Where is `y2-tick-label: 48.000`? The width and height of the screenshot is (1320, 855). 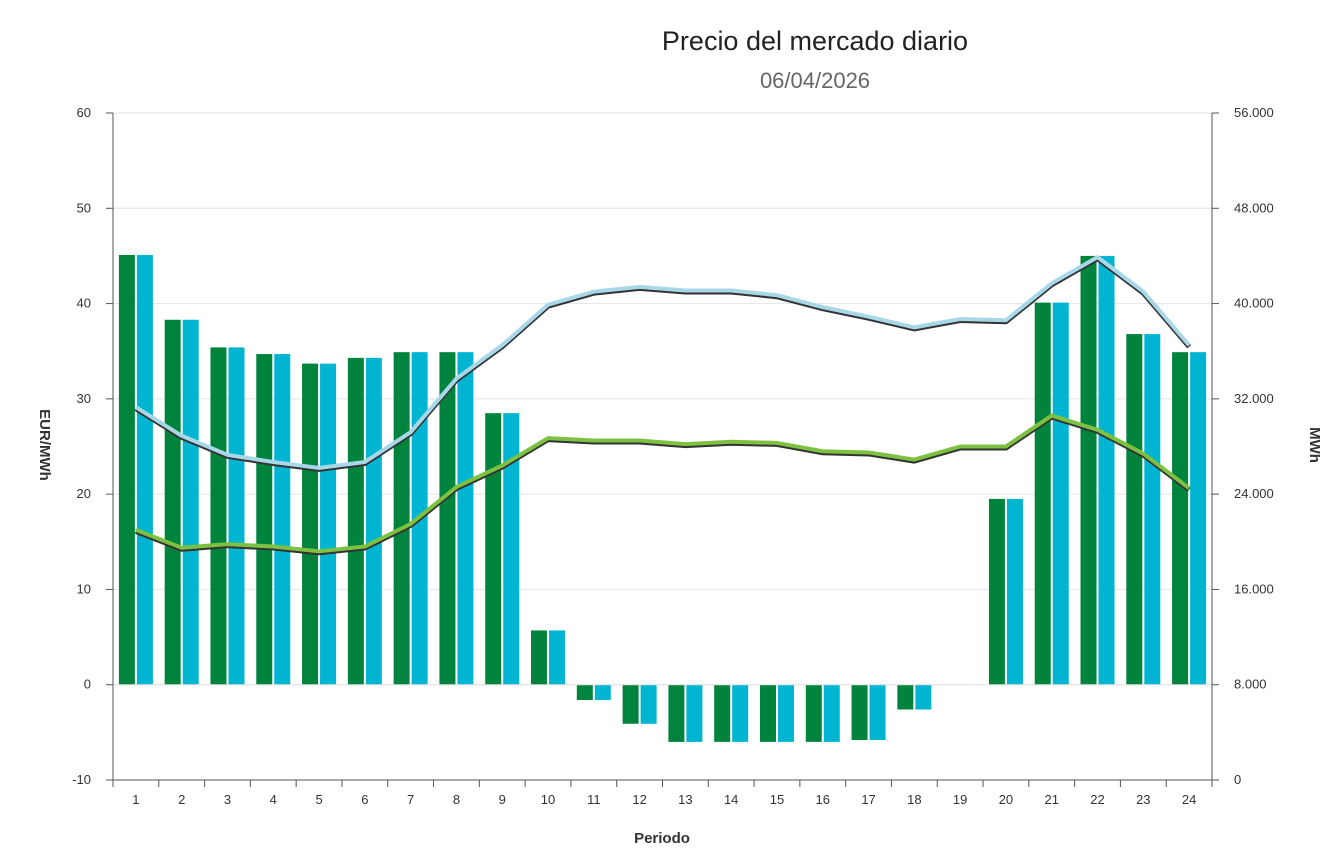 y2-tick-label: 48.000 is located at coordinates (1254, 207).